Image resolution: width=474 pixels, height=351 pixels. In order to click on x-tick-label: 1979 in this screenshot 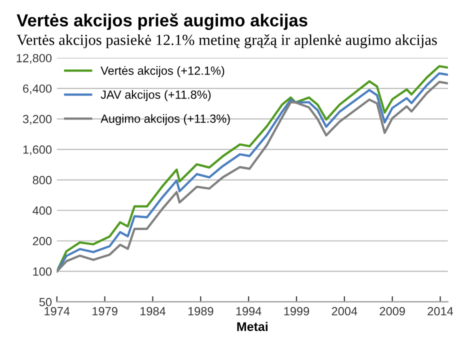, I will do `click(105, 311)`.